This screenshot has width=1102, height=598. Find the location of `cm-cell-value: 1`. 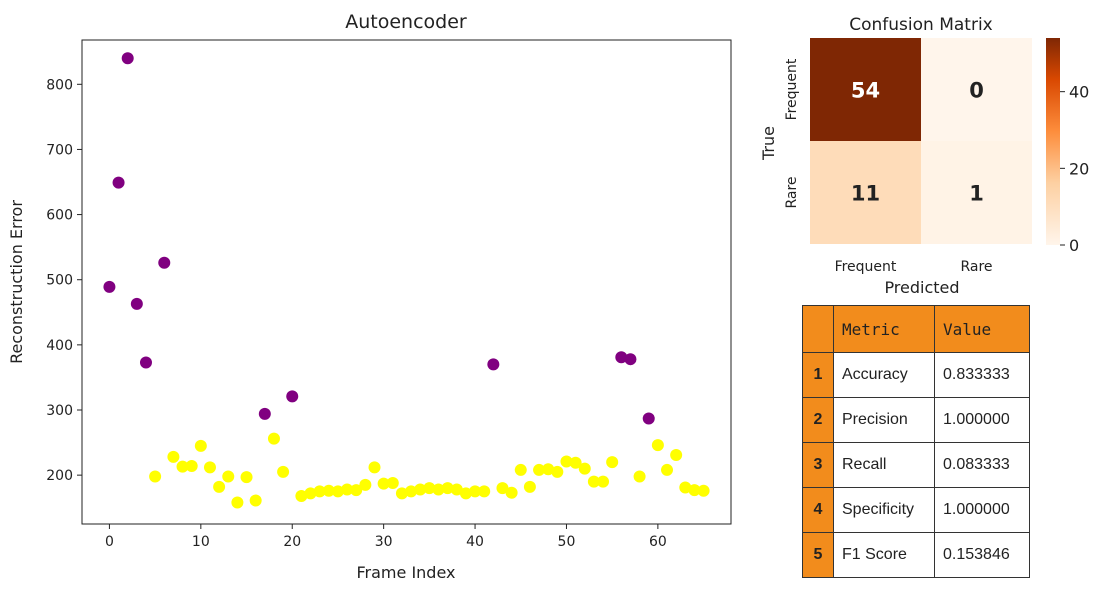

cm-cell-value: 1 is located at coordinates (976, 194).